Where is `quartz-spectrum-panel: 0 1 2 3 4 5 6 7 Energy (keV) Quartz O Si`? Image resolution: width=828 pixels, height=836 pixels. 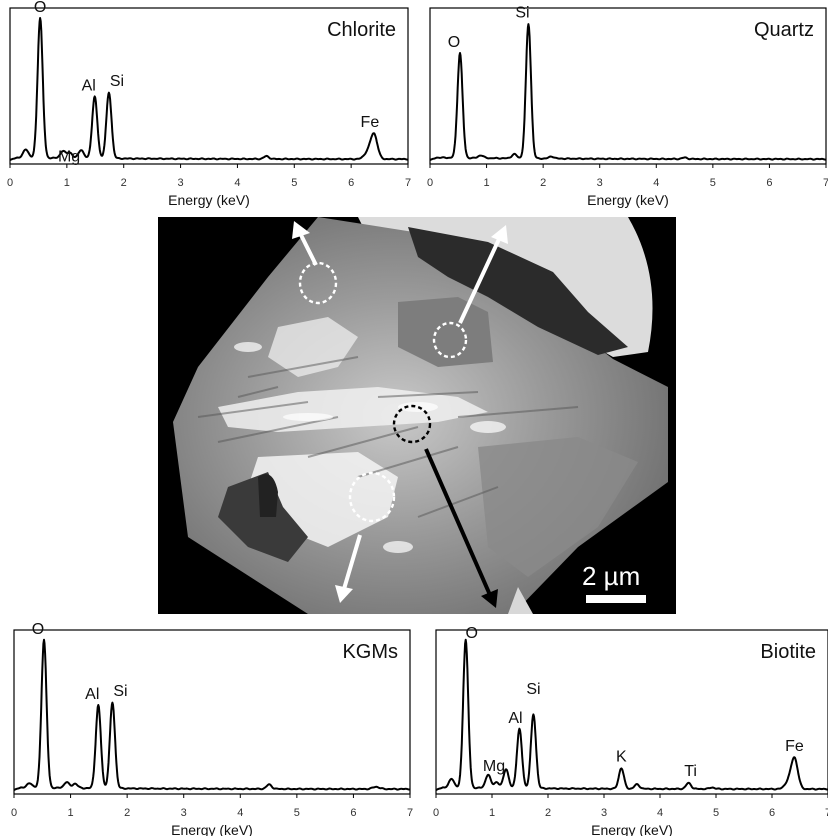
quartz-spectrum-panel: 0 1 2 3 4 5 6 7 Energy (keV) Quartz O Si is located at coordinates (623, 106).